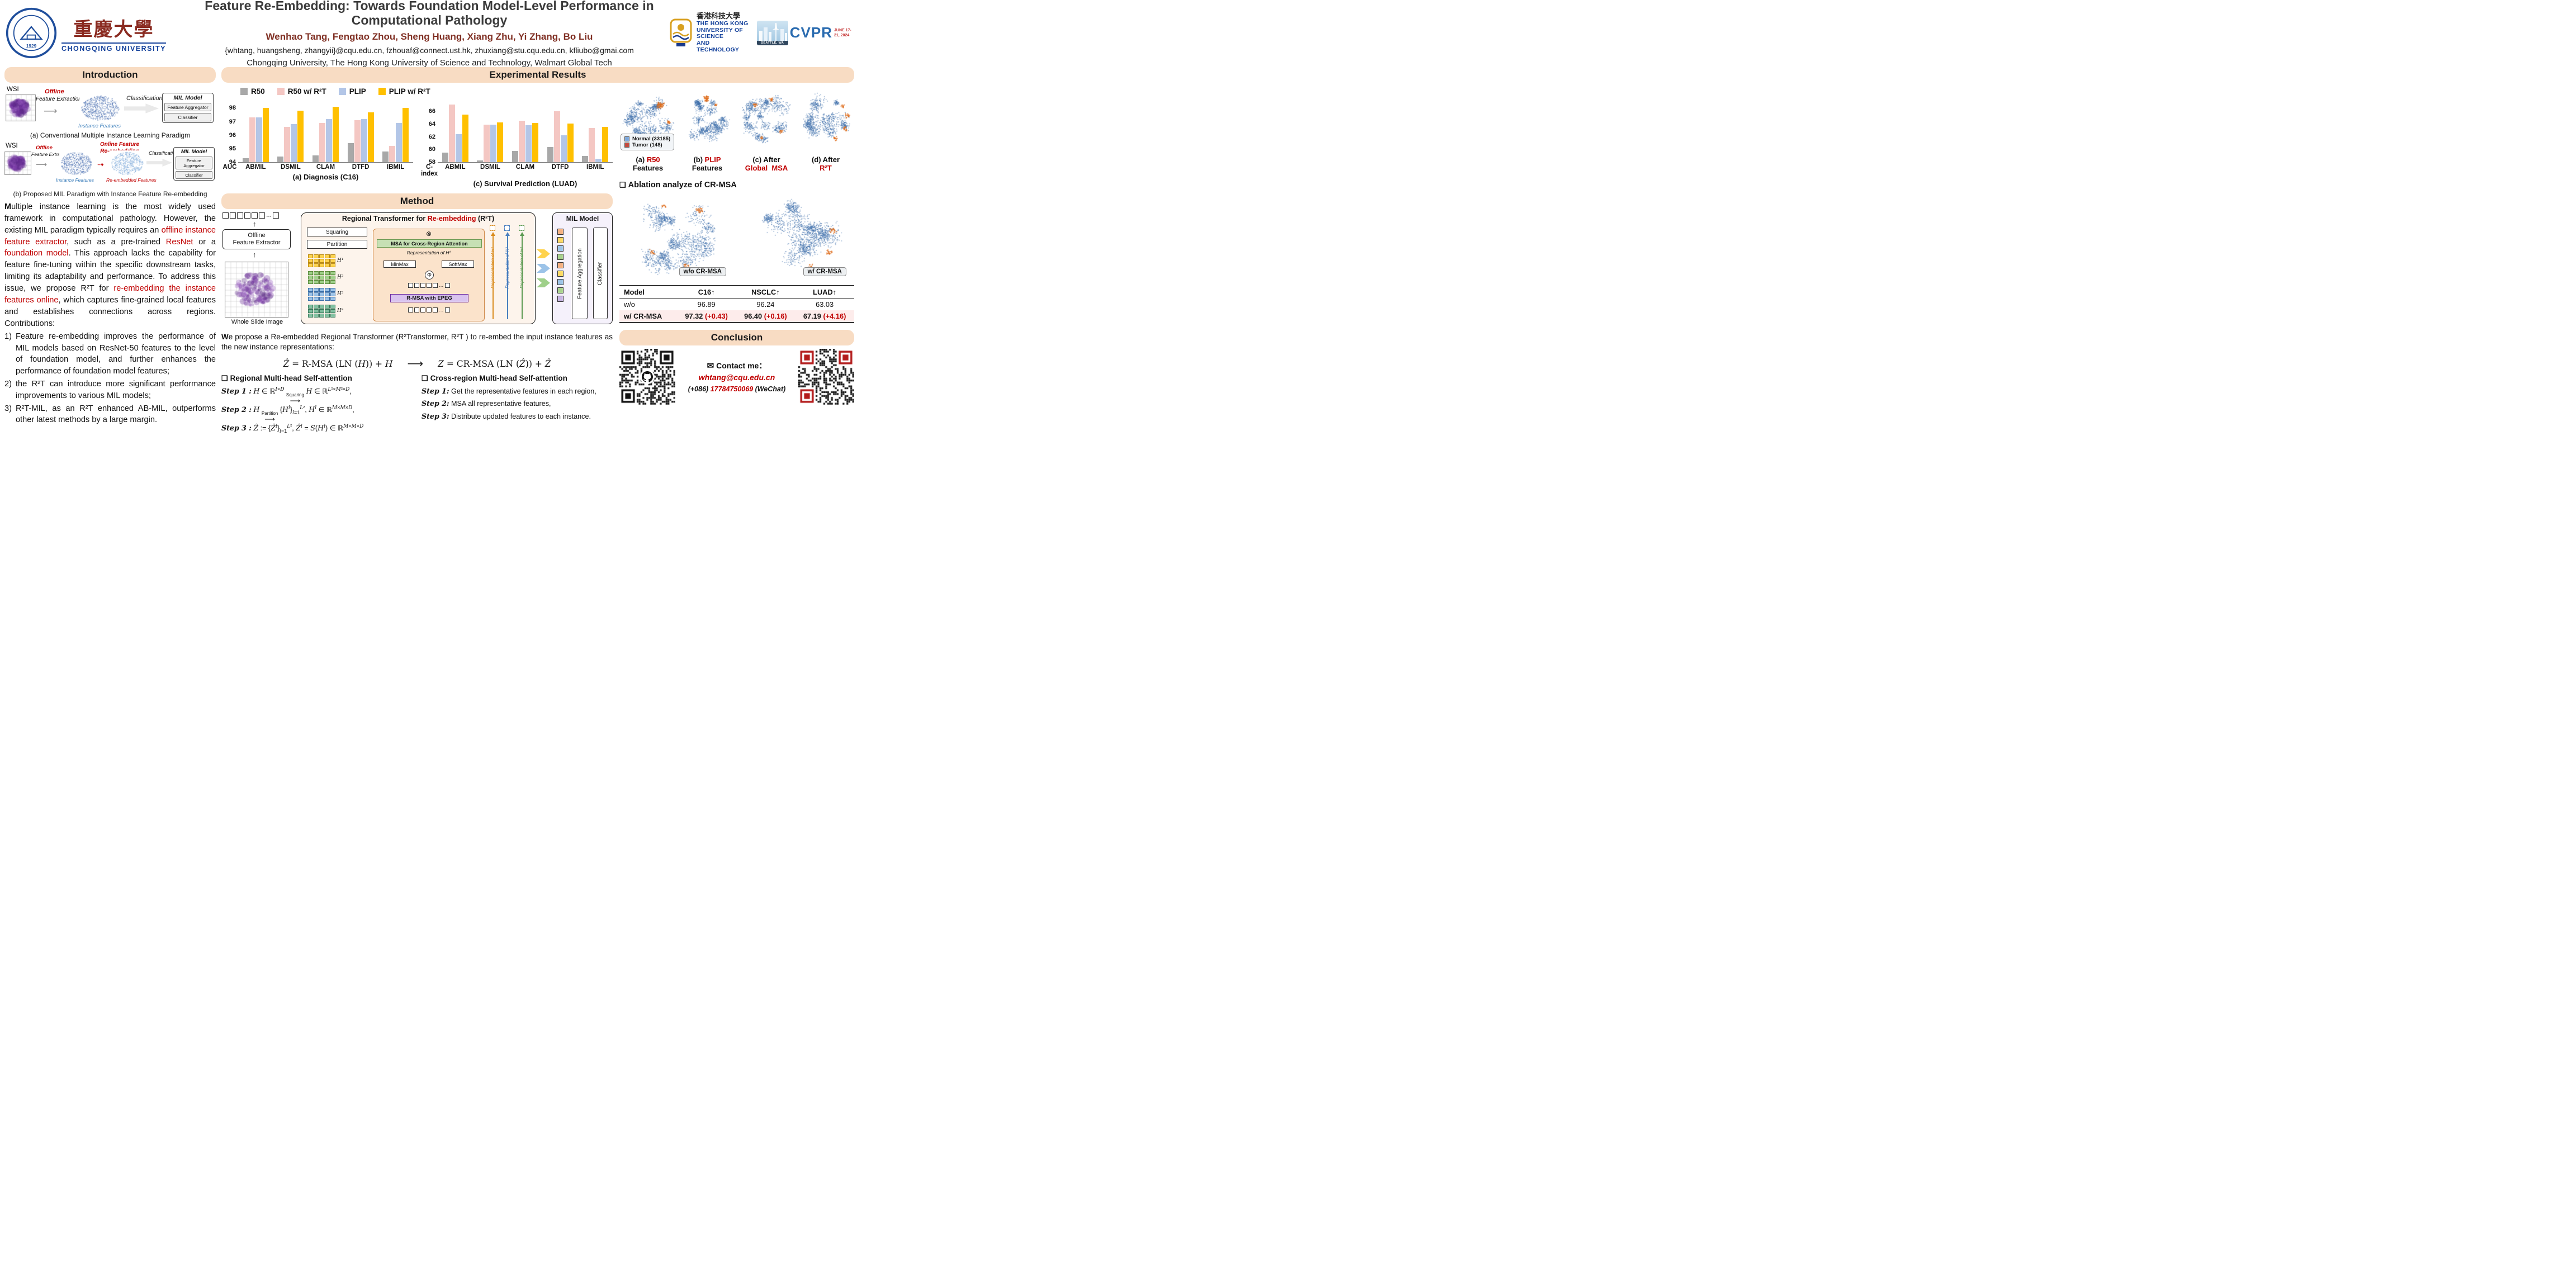  I want to click on bar-R50-w-R-T-ABMIL, so click(451, 133).